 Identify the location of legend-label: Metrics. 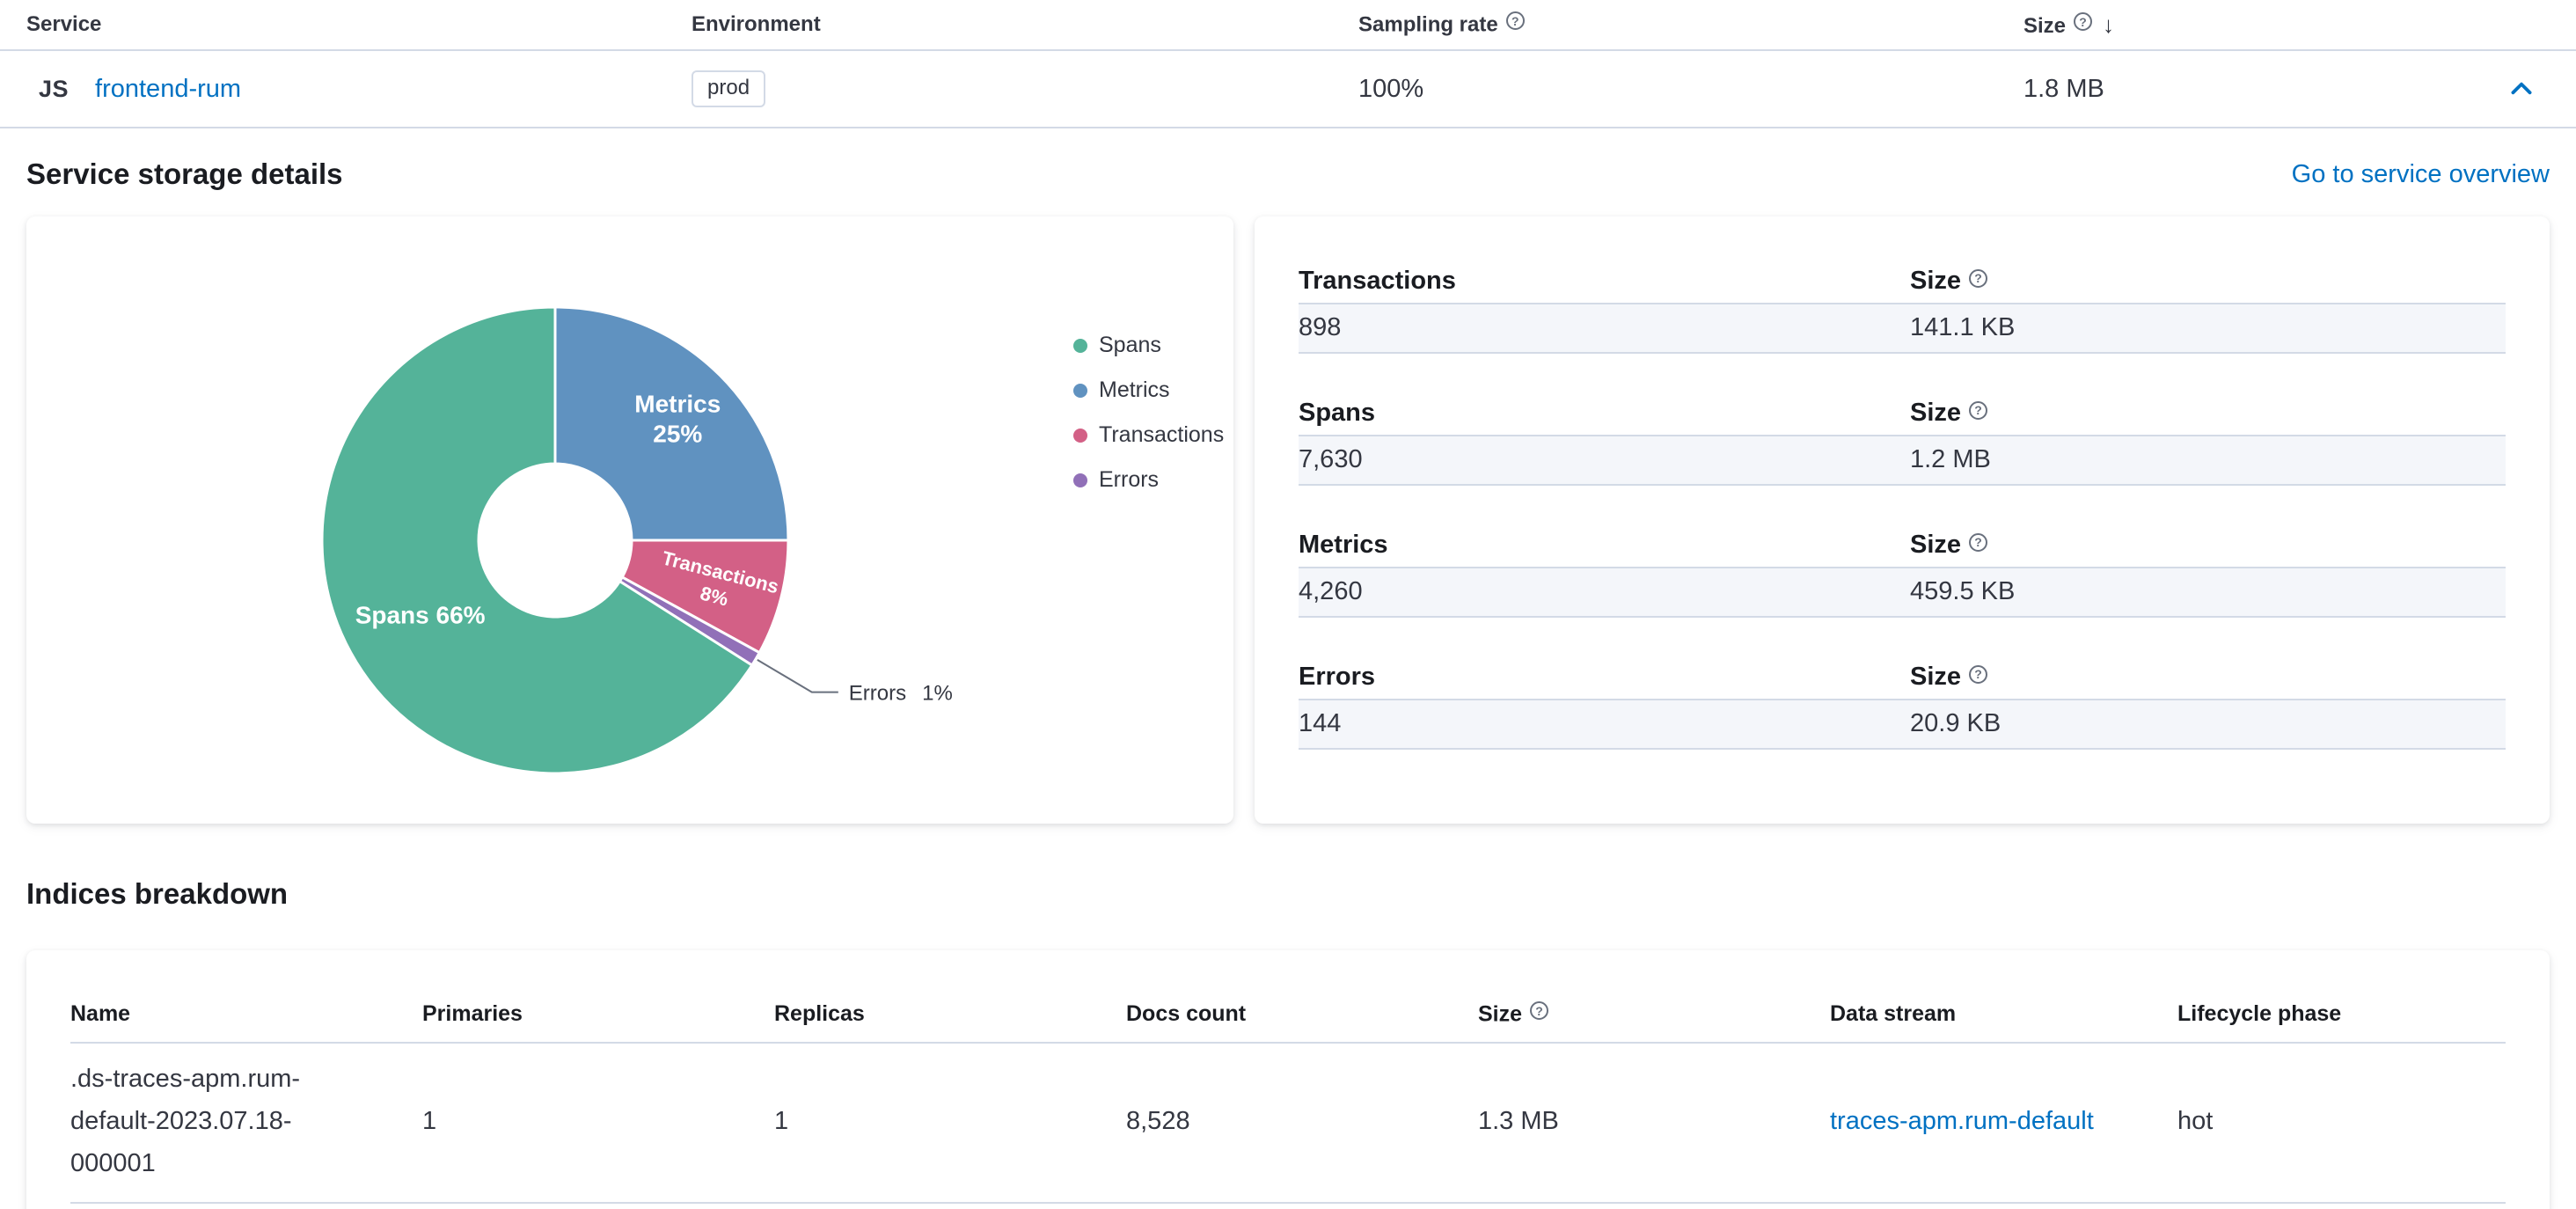
(1134, 389).